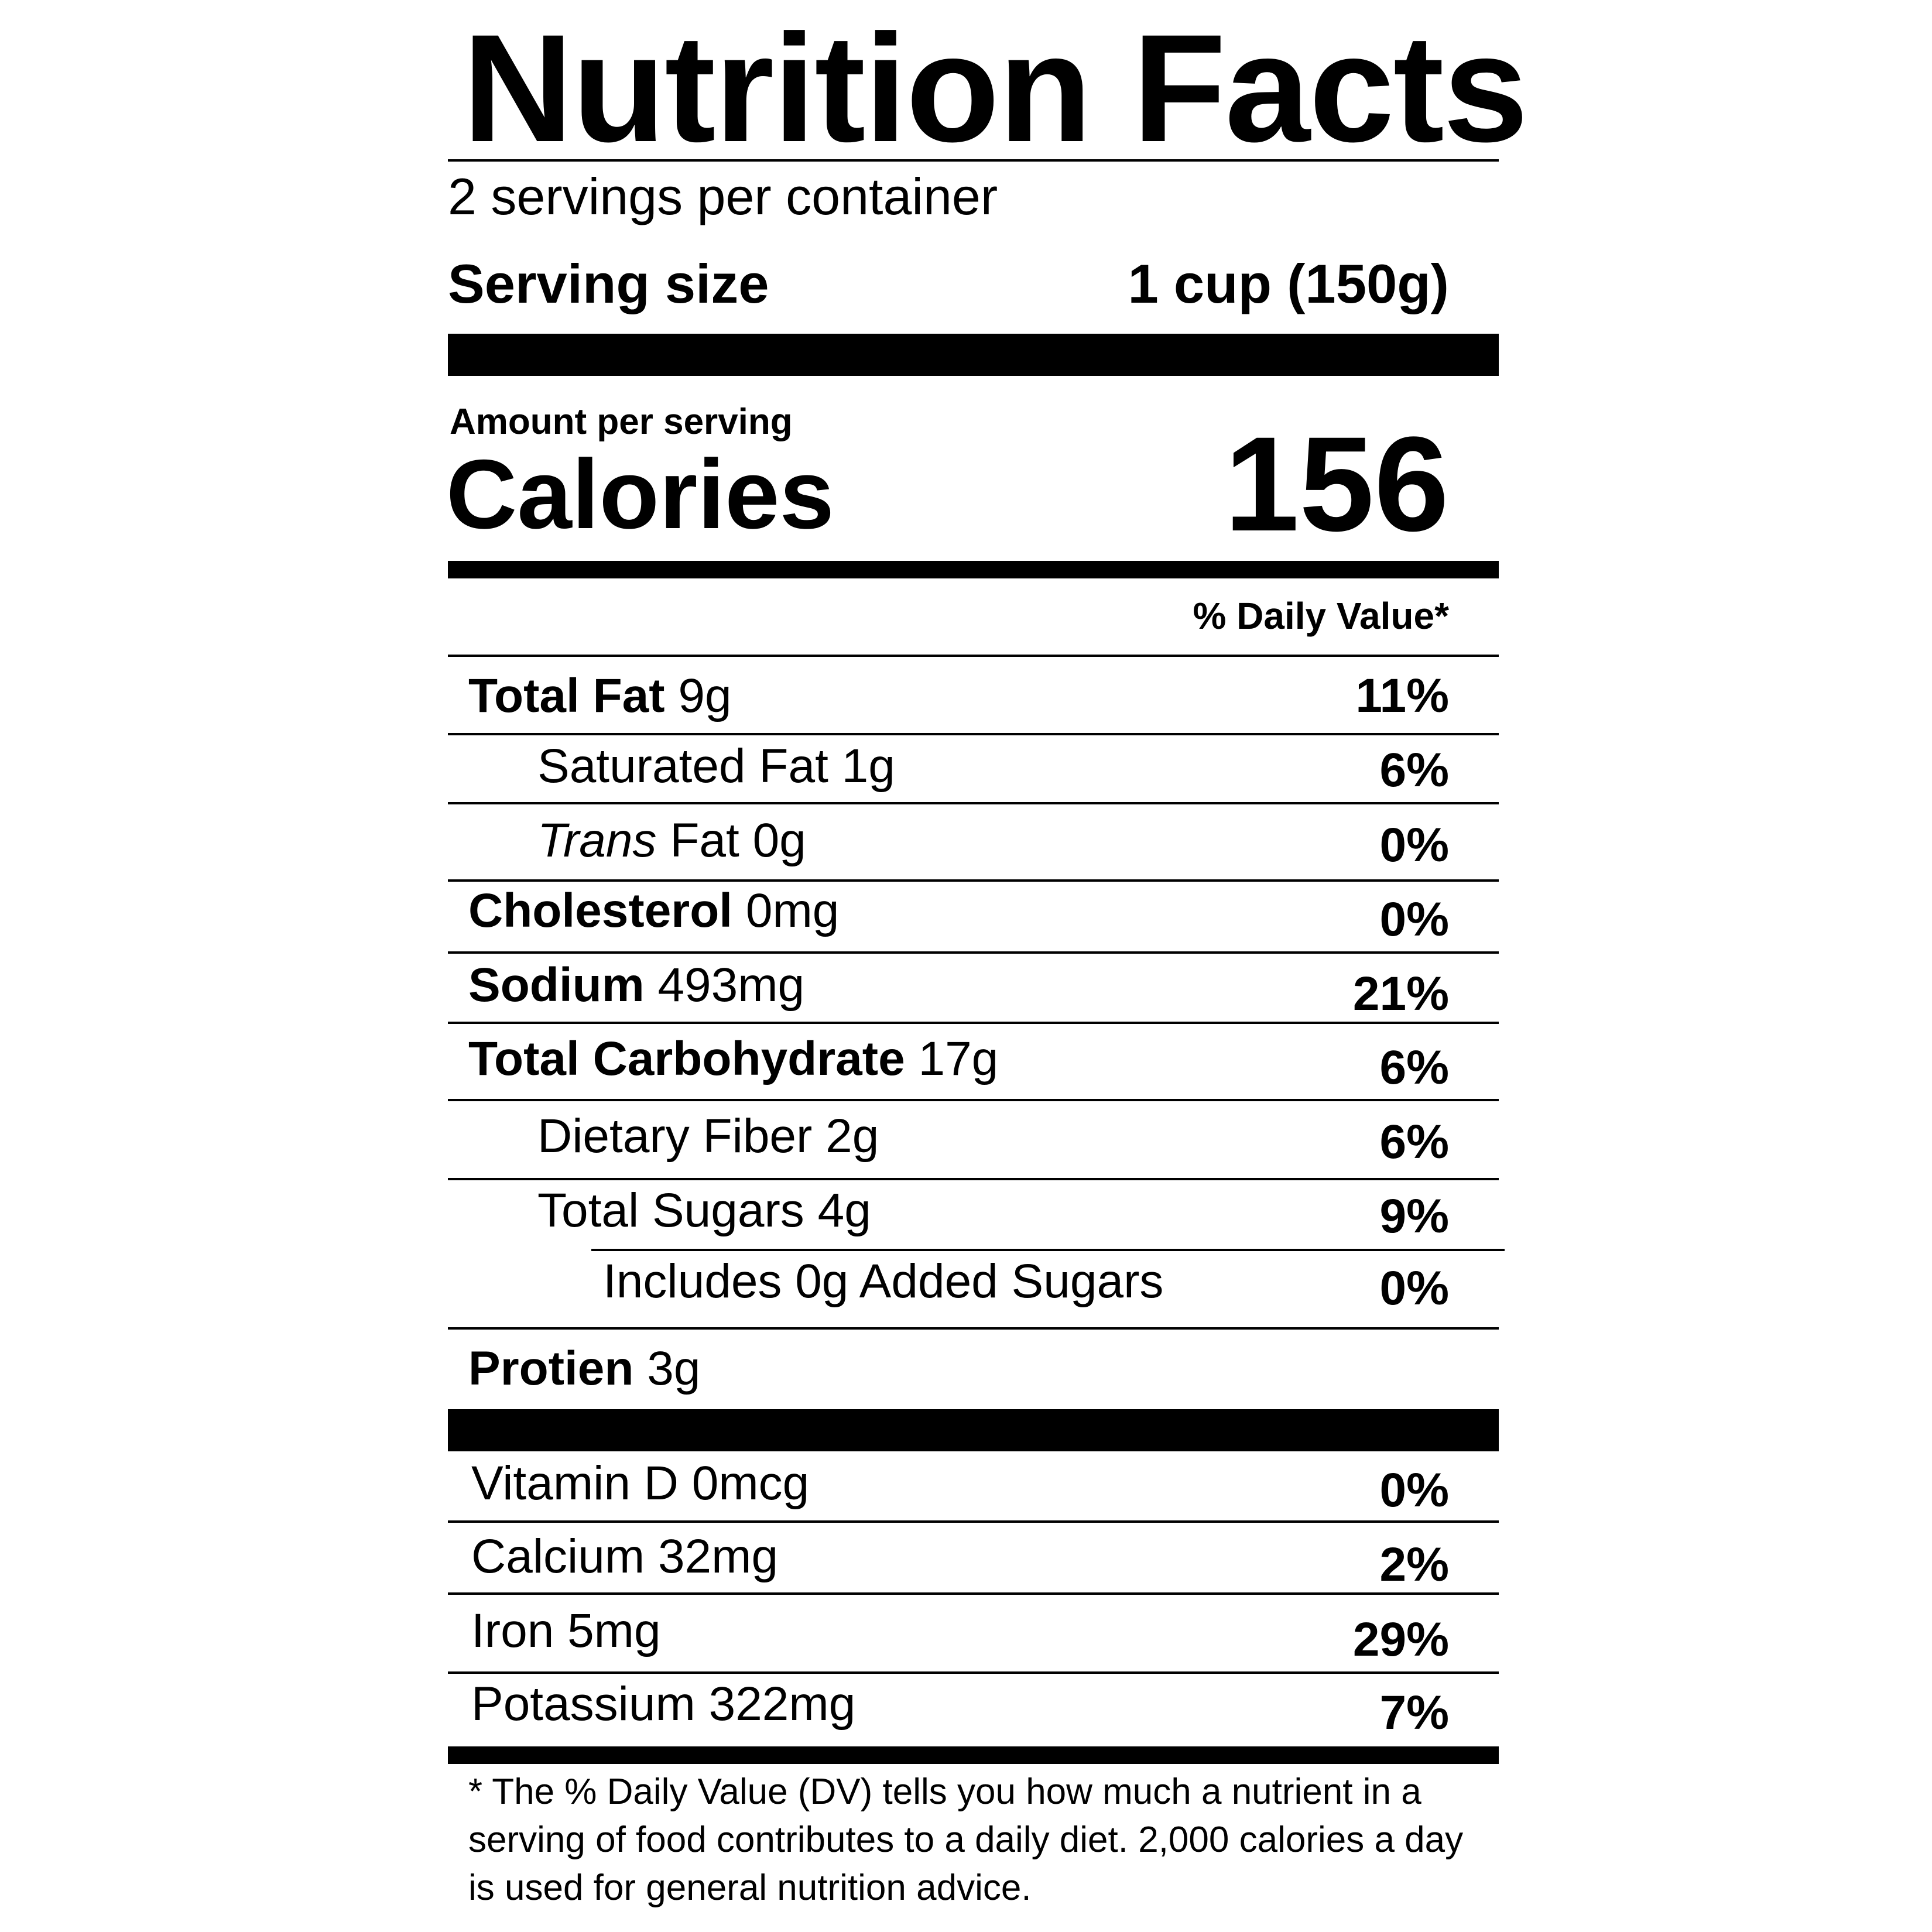 The height and width of the screenshot is (1932, 1932). What do you see at coordinates (1336, 484) in the screenshot?
I see `calories-value: 156` at bounding box center [1336, 484].